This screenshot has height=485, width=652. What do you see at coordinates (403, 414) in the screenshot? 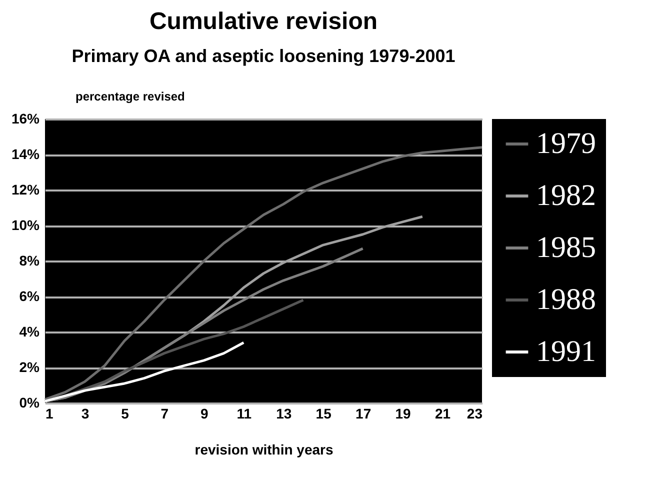
I see `x-tick-label: 19` at bounding box center [403, 414].